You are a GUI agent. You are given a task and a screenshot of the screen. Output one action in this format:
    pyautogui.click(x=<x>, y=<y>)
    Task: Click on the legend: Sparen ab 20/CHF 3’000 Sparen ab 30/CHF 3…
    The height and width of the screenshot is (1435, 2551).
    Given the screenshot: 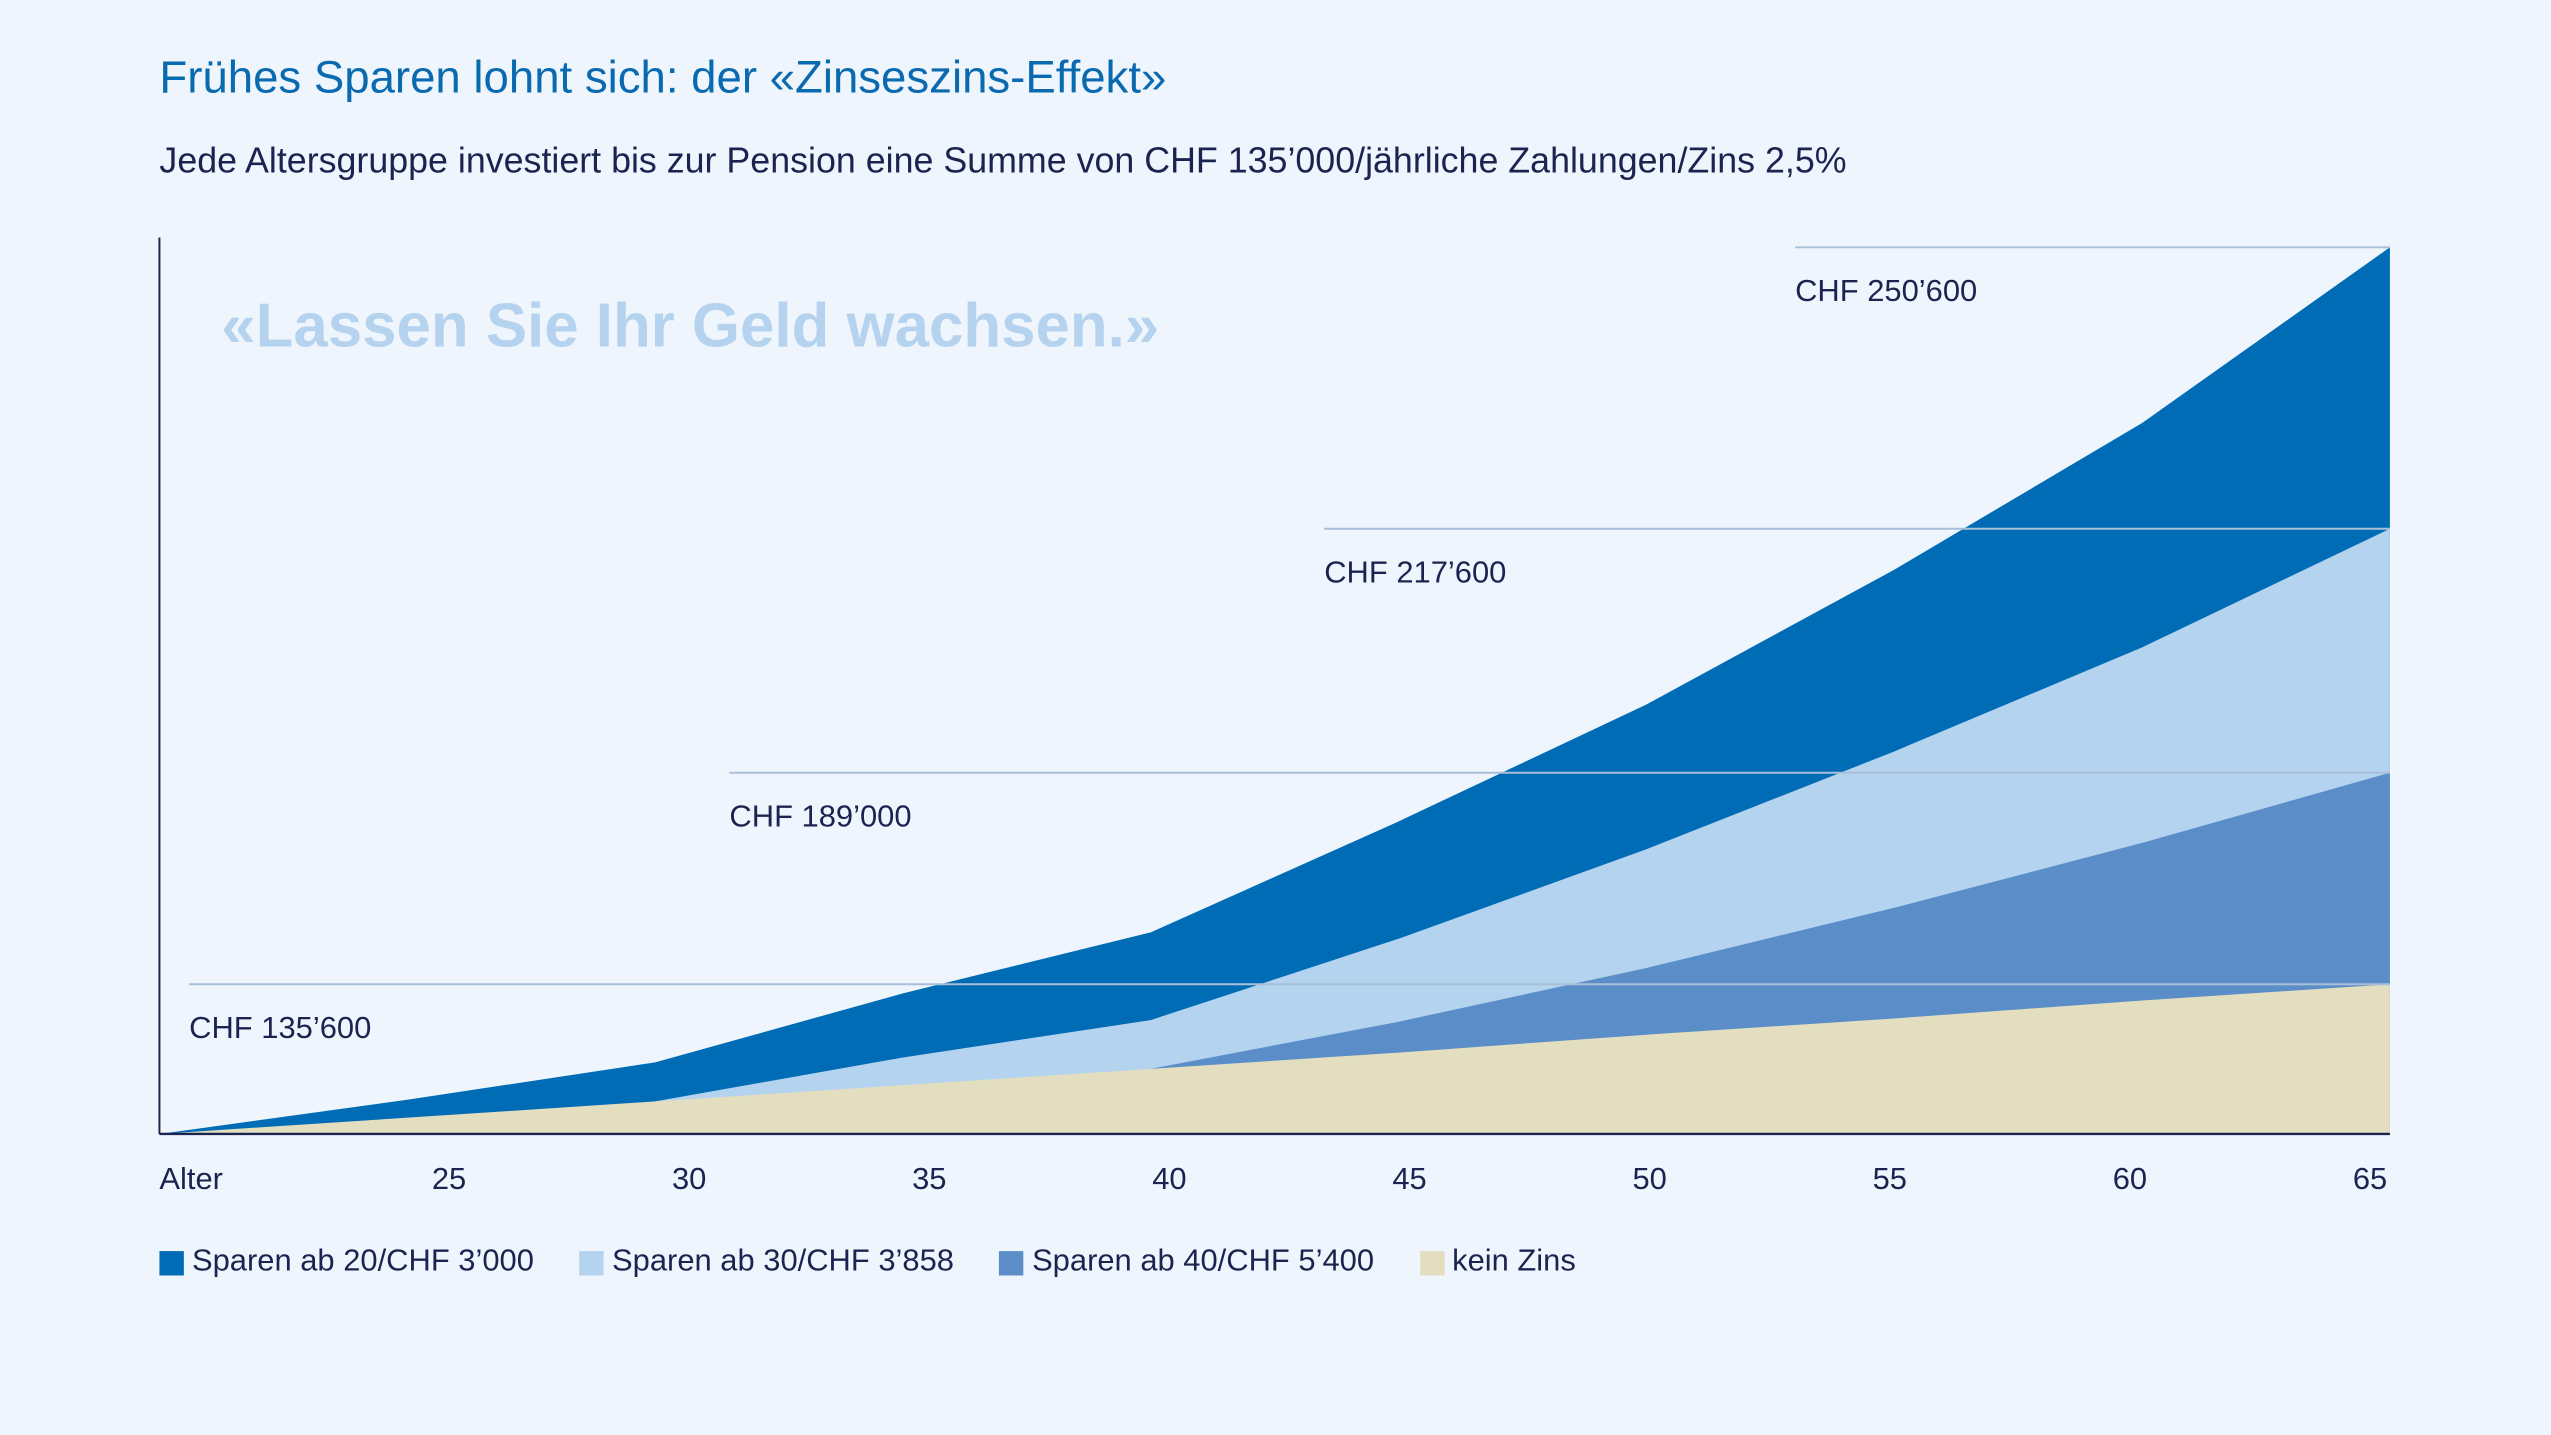 What is the action you would take?
    pyautogui.click(x=867, y=1262)
    